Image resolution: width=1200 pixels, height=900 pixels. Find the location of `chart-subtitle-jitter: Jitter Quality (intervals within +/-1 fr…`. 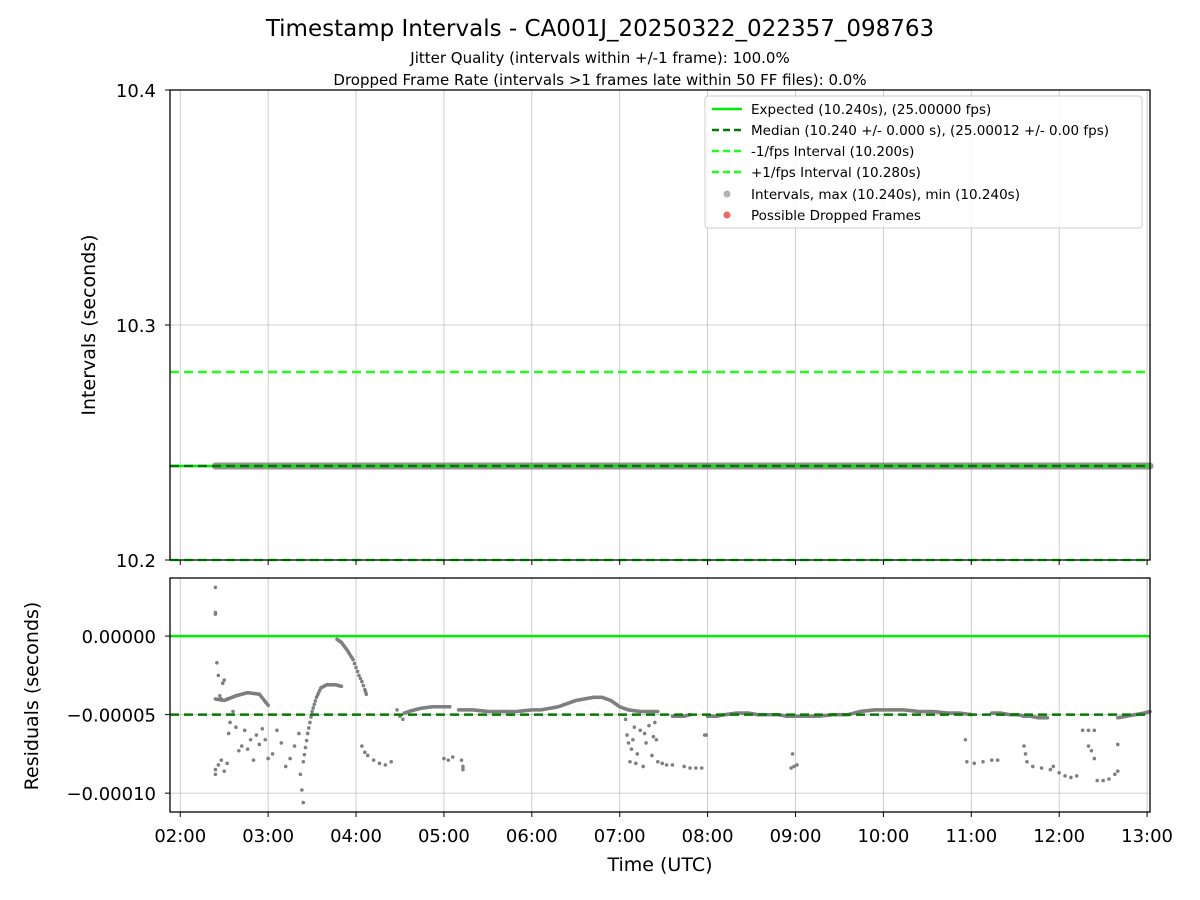

chart-subtitle-jitter: Jitter Quality (intervals within +/-1 fr… is located at coordinates (599, 58).